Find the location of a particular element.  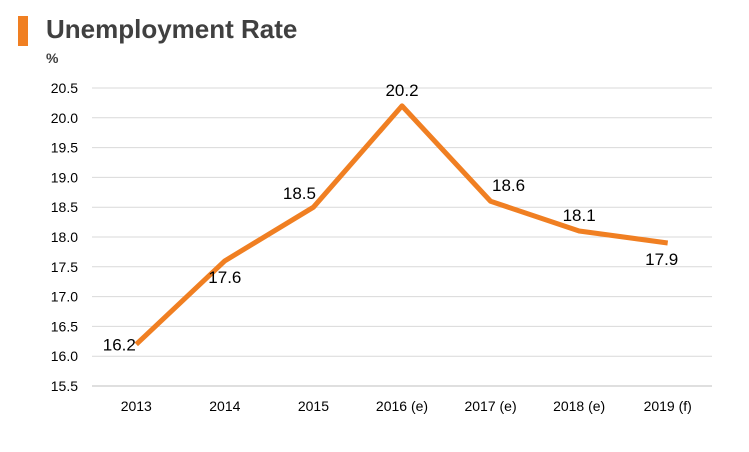

y-tick-label: 17.0 is located at coordinates (64, 297).